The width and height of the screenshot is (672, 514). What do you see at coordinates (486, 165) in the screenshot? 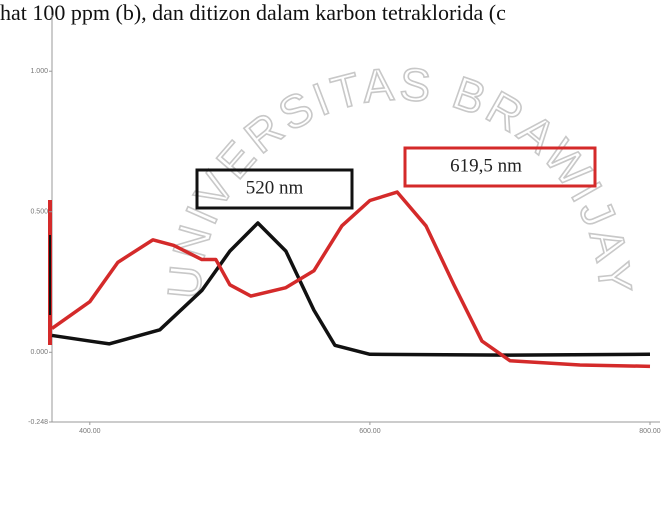
I see `annotation-text: 619,5 nm` at bounding box center [486, 165].